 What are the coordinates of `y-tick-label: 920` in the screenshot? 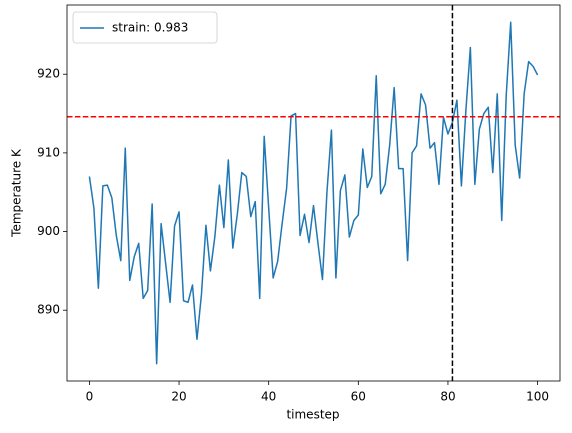 It's located at (48, 74).